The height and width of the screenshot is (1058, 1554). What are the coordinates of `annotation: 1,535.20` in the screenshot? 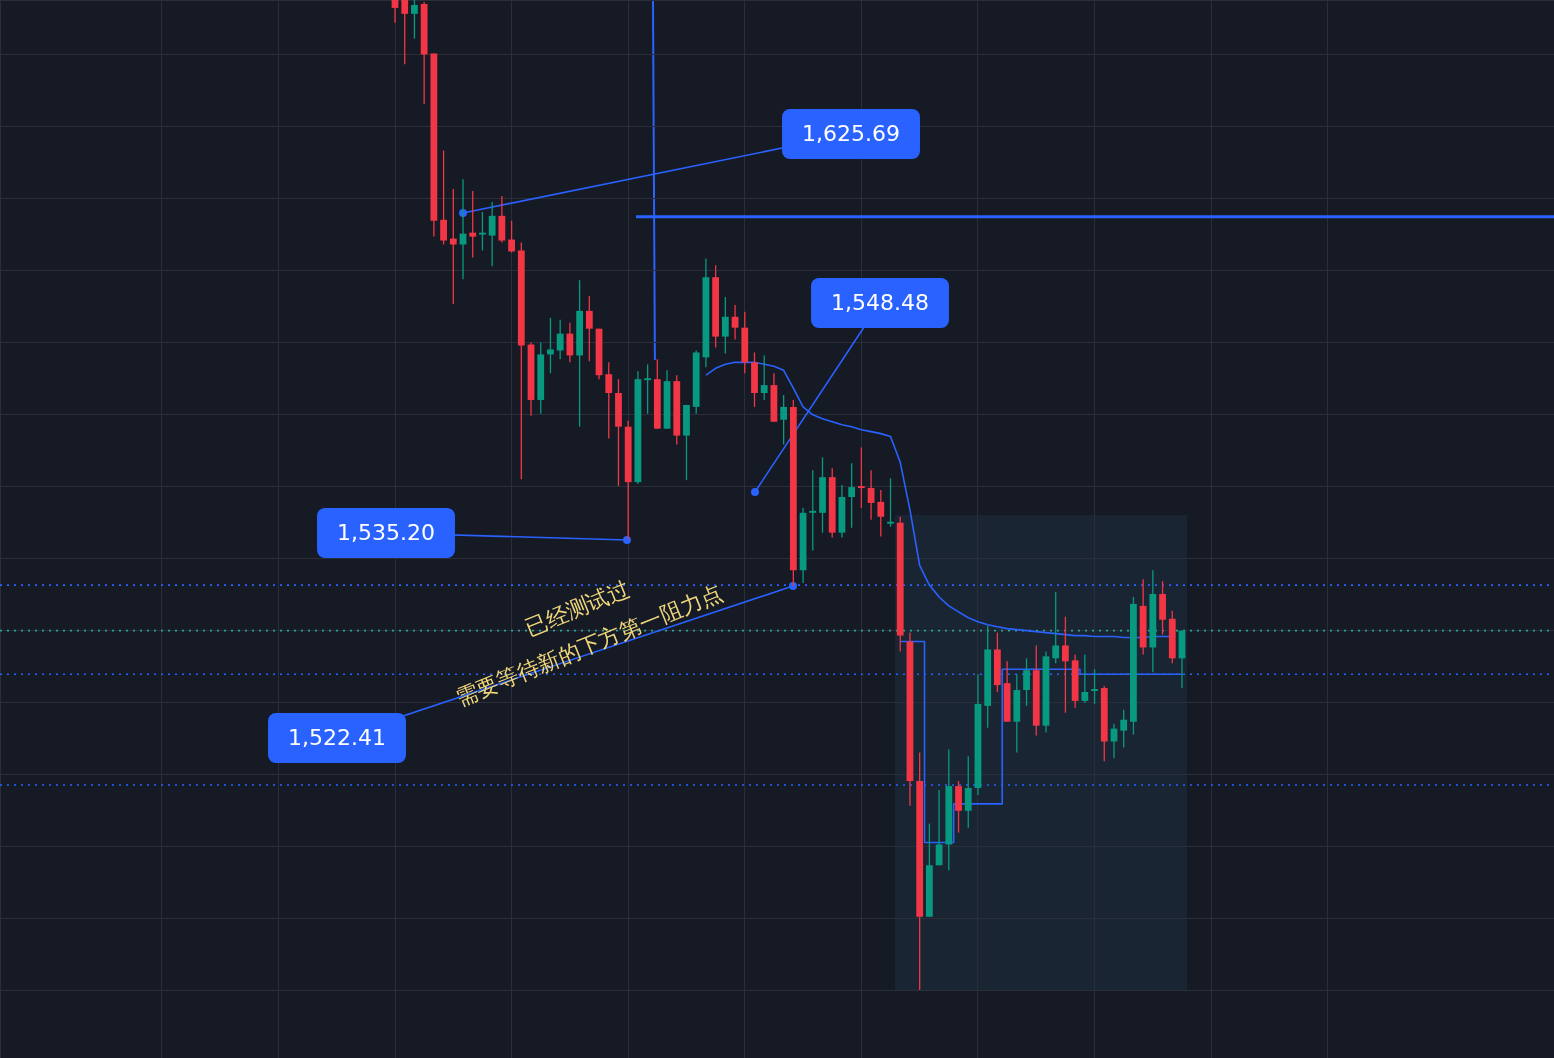 It's located at (386, 532).